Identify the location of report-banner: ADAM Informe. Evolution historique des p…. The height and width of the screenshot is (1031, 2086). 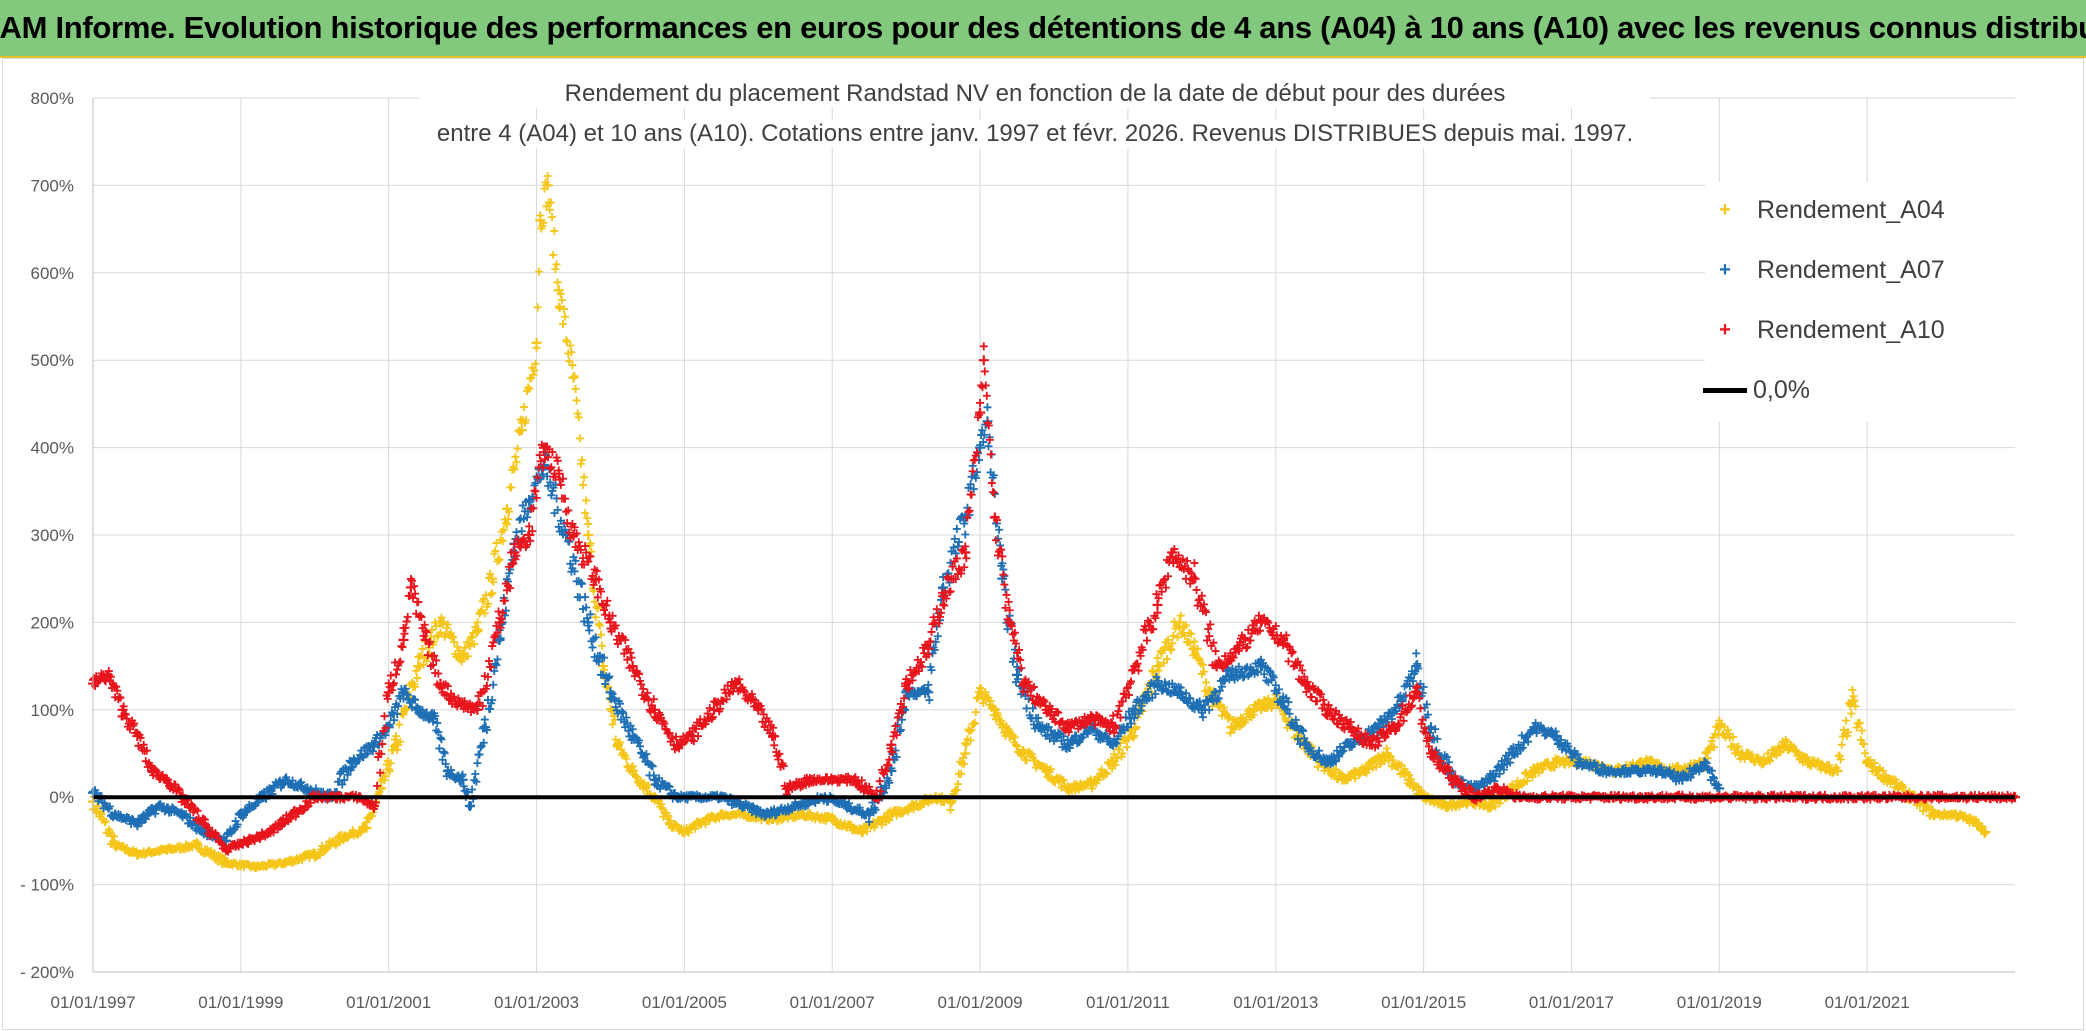
(1043, 29).